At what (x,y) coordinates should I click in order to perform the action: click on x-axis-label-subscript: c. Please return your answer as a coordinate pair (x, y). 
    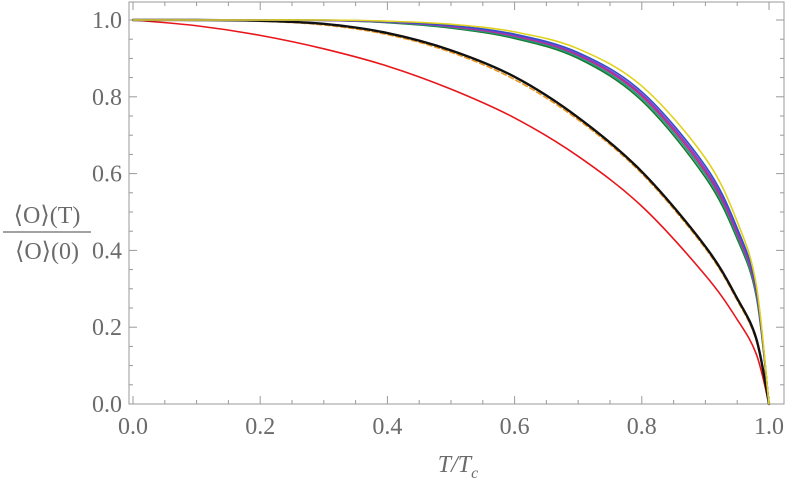
    Looking at the image, I should click on (474, 471).